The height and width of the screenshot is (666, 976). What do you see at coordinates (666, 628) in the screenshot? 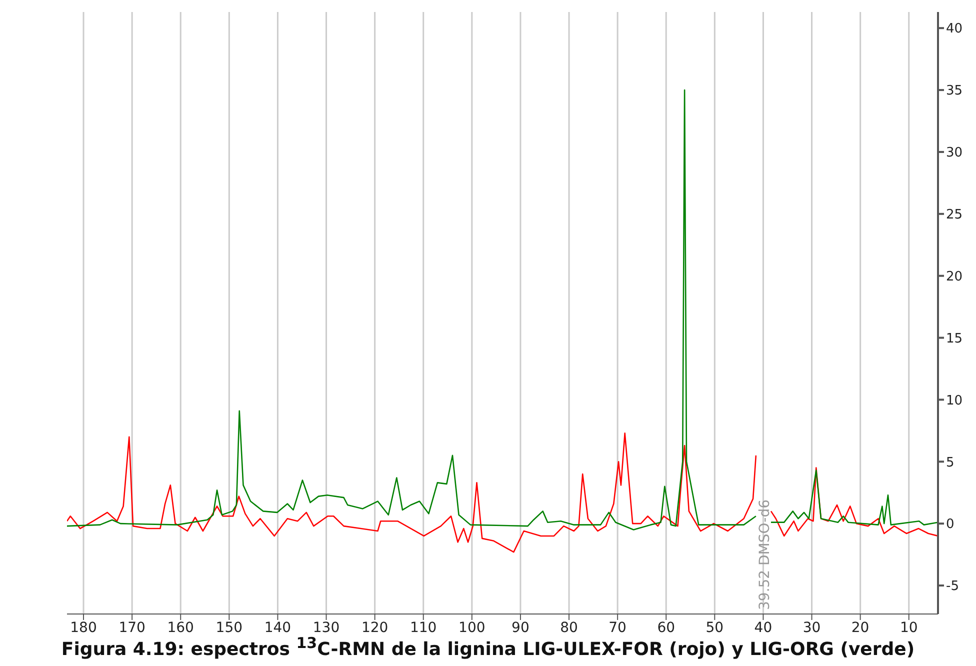
I see `x-tick-label: 60` at bounding box center [666, 628].